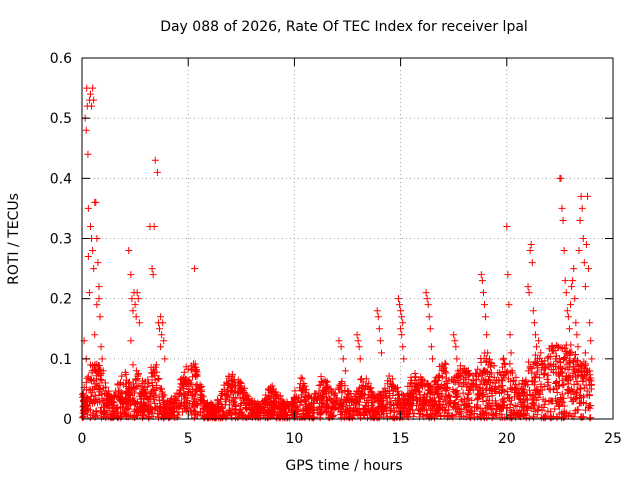 This screenshot has height=480, width=640. Describe the element at coordinates (82, 439) in the screenshot. I see `x-tick-label: 0` at that location.